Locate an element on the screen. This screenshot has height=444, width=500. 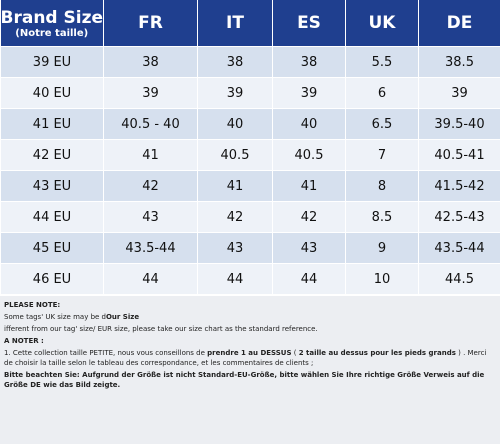
header-cell: FR is located at coordinates (151, 23).